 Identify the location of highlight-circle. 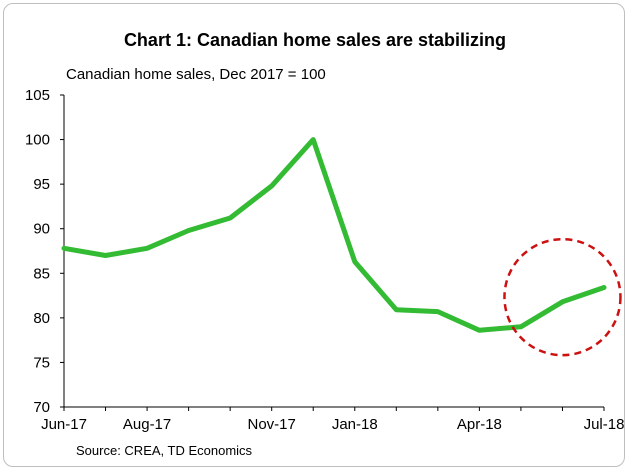
(562, 297).